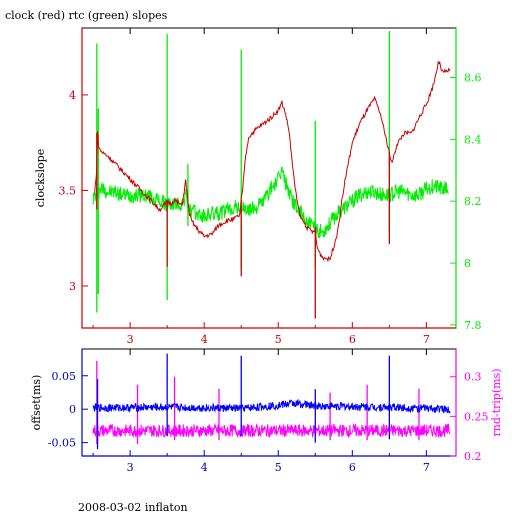 This screenshot has height=512, width=512. I want to click on left-tick-label: 0, so click(72, 409).